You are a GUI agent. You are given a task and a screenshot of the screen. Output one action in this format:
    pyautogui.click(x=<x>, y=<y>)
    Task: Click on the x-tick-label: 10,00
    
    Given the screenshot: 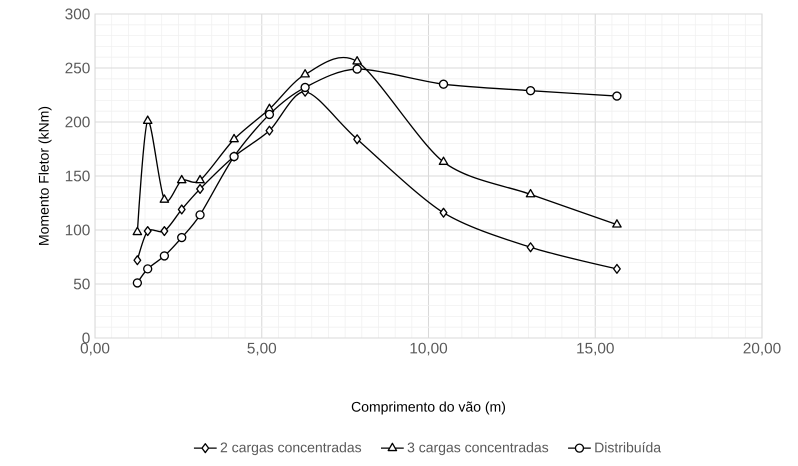 What is the action you would take?
    pyautogui.click(x=429, y=349)
    